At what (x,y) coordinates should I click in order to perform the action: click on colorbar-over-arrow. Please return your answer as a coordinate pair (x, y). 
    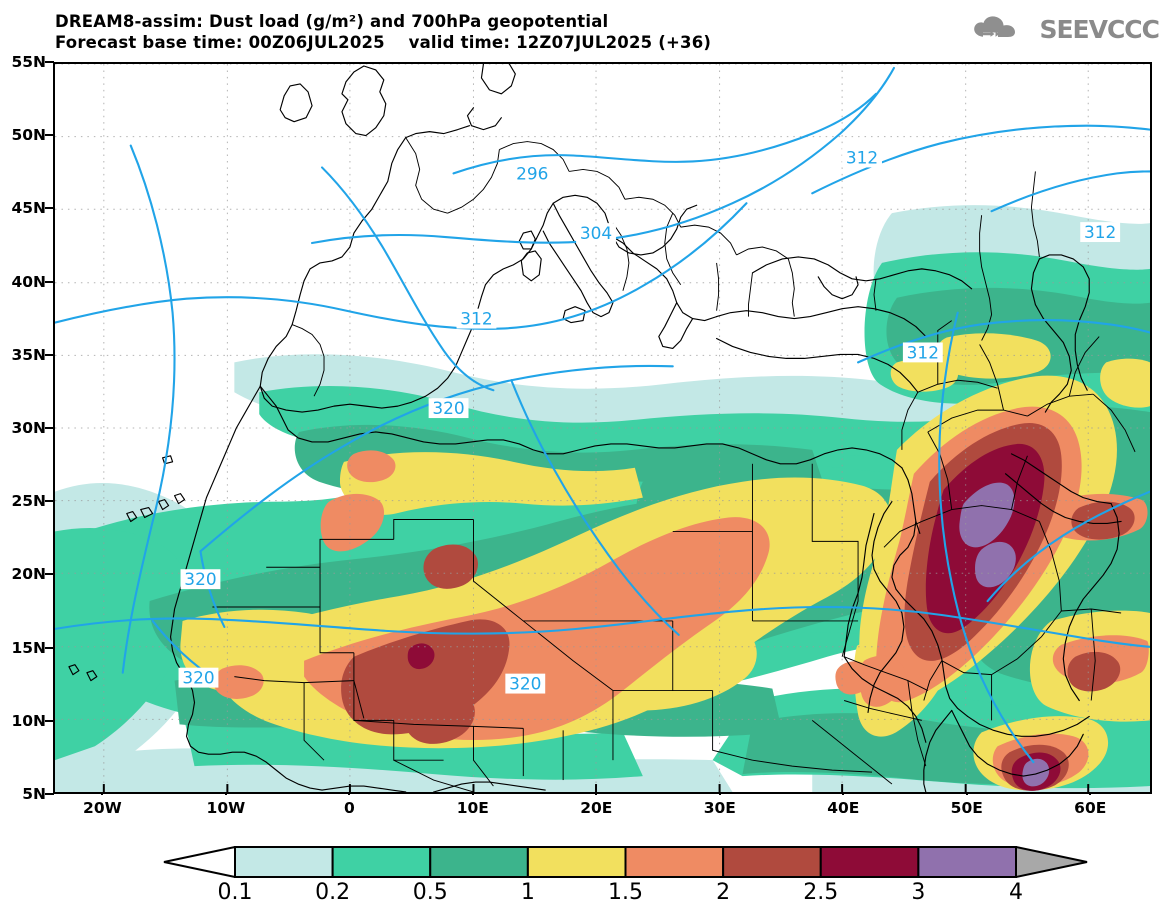
    Looking at the image, I should click on (1051, 862).